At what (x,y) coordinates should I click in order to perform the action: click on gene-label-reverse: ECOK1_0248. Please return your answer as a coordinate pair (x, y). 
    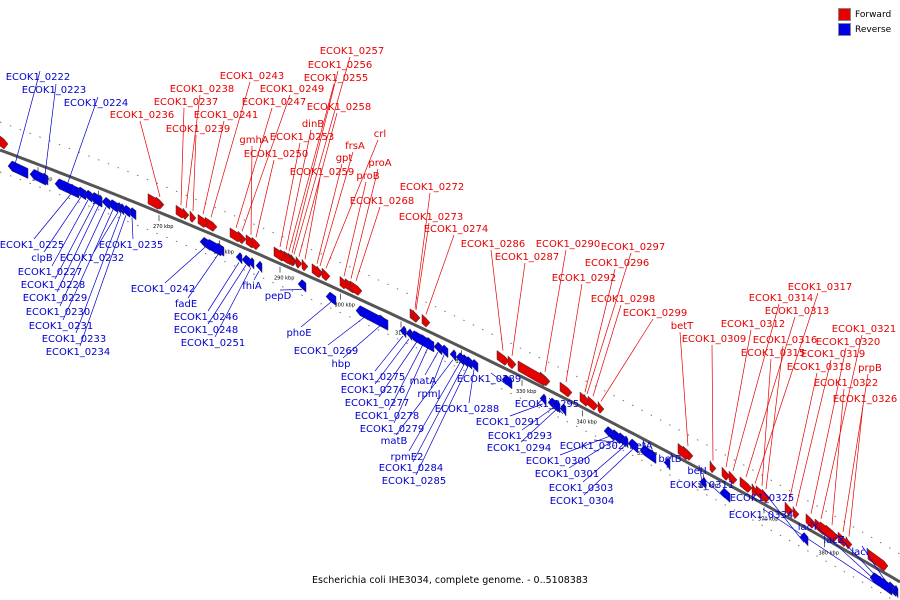
    Looking at the image, I should click on (206, 330).